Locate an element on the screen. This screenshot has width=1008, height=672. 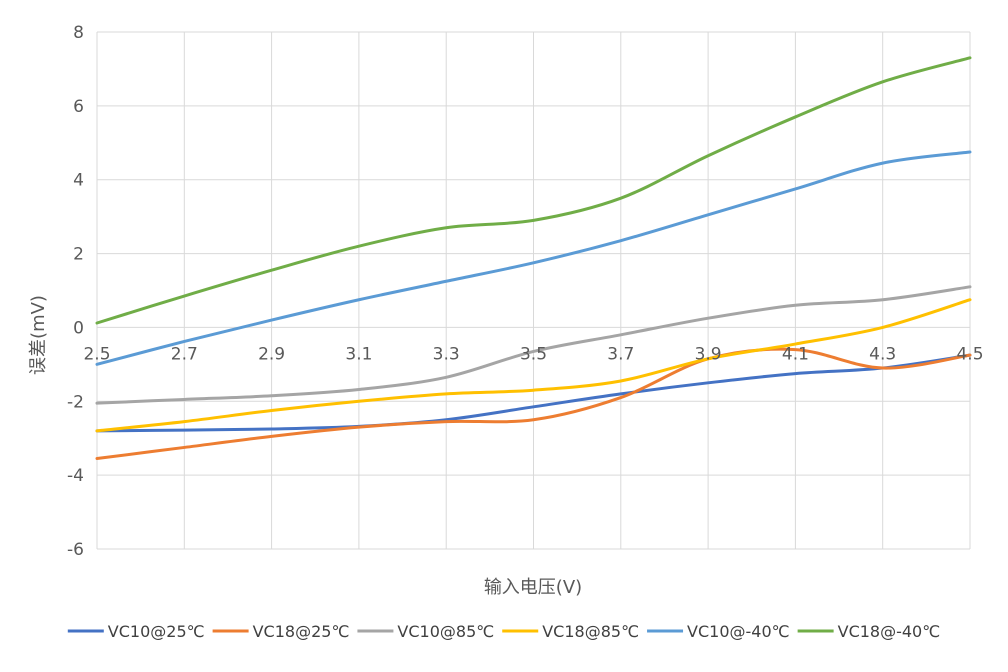
x-tick-label: 3.3 is located at coordinates (446, 354).